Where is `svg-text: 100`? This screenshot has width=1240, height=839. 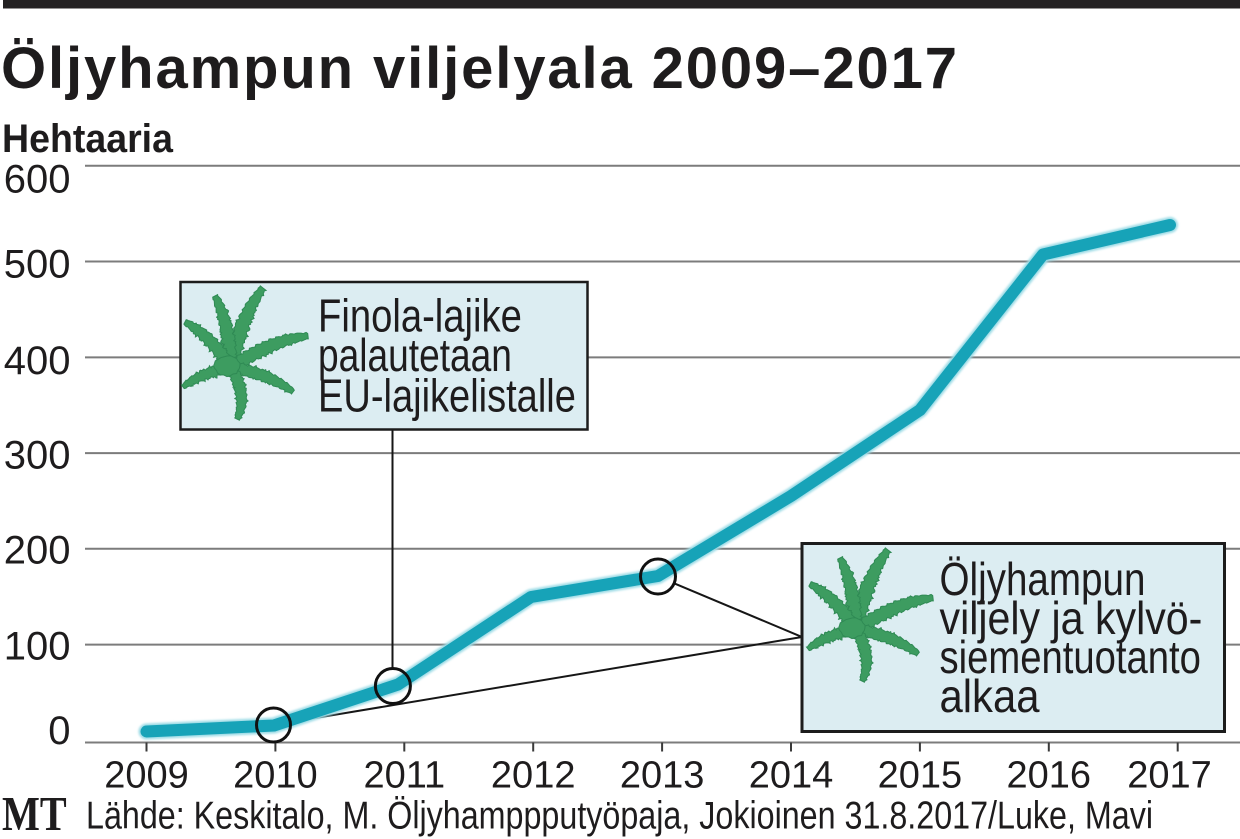
svg-text: 100 is located at coordinates (37, 647).